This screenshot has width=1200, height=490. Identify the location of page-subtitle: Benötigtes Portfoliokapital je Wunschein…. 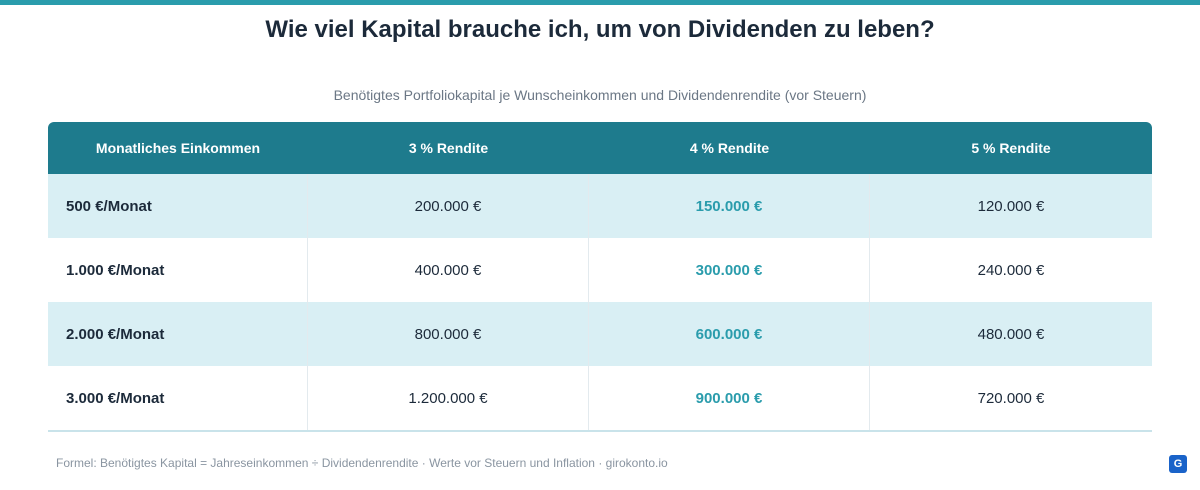
(600, 95).